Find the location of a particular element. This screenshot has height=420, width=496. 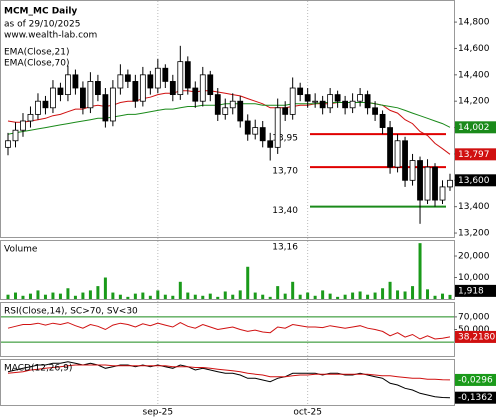

annotation: 13,16 is located at coordinates (285, 248).